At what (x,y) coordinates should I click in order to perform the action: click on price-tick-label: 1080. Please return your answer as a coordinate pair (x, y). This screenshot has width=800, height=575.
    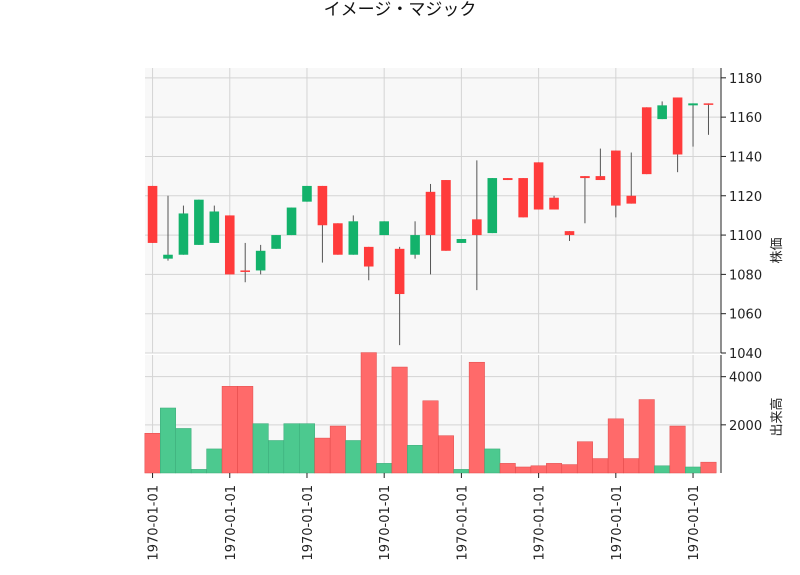
    Looking at the image, I should click on (745, 275).